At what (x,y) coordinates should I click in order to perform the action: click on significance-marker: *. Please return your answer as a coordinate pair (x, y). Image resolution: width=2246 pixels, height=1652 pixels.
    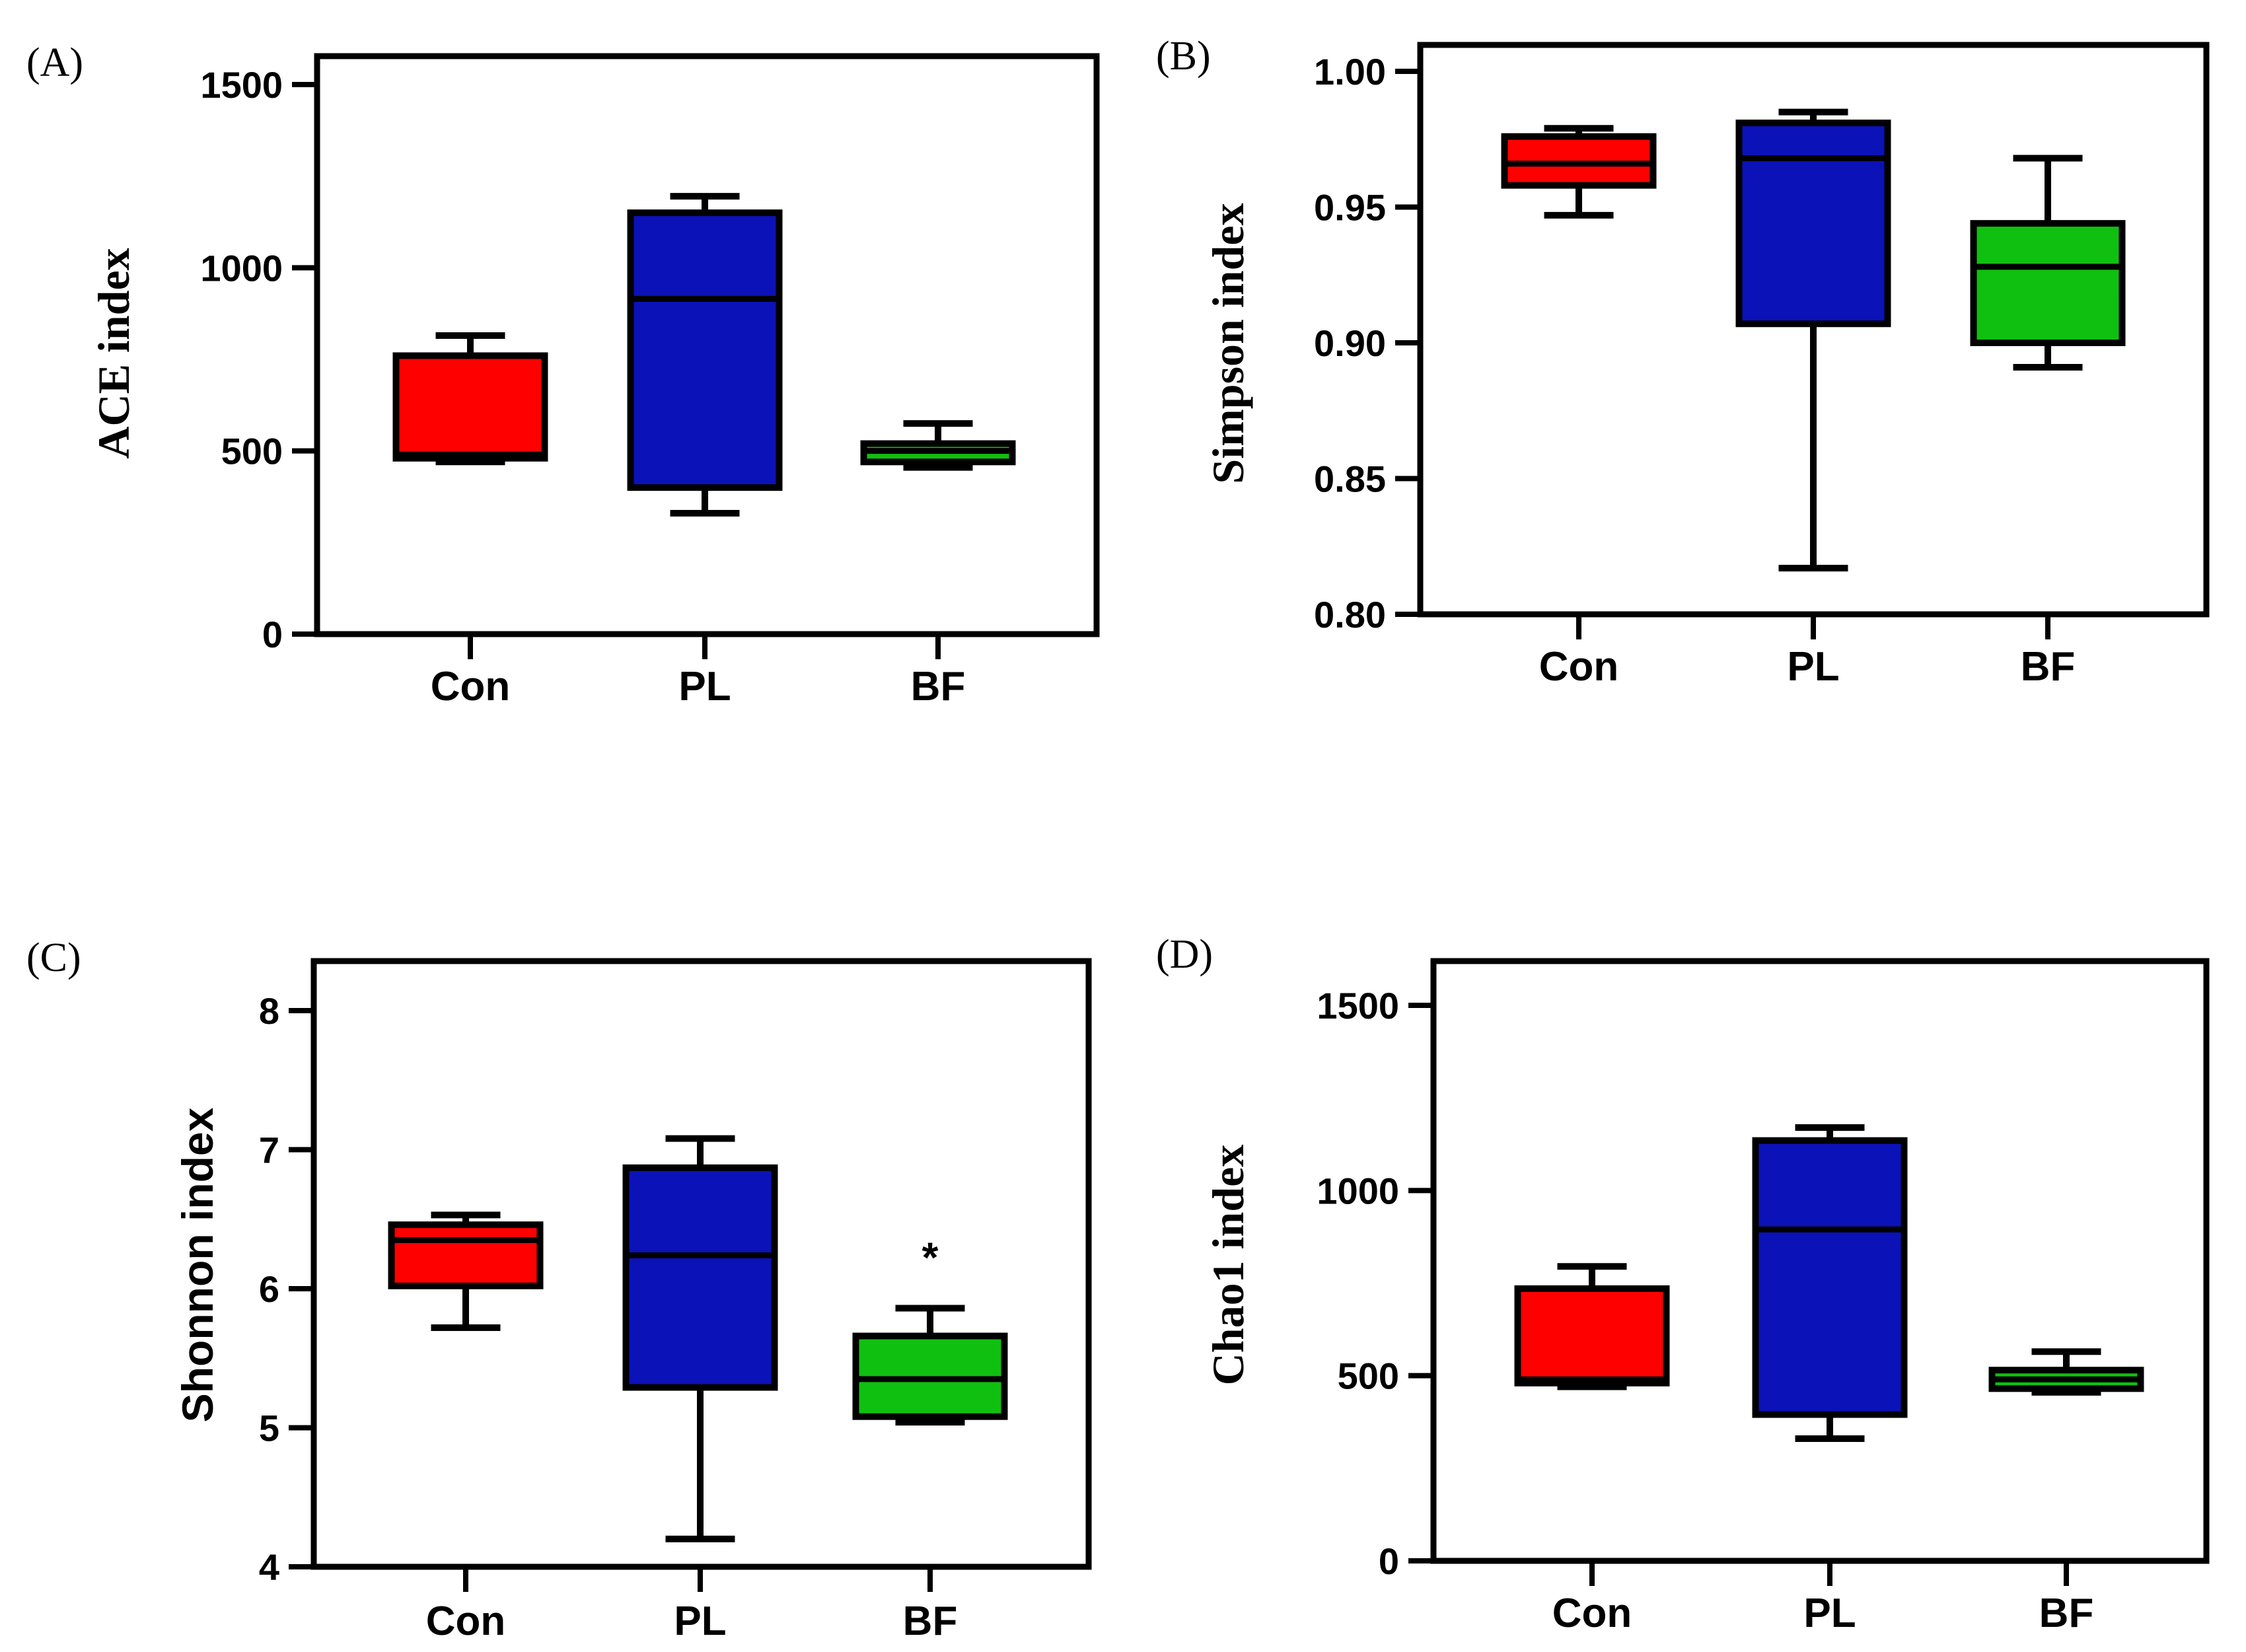
    Looking at the image, I should click on (931, 1257).